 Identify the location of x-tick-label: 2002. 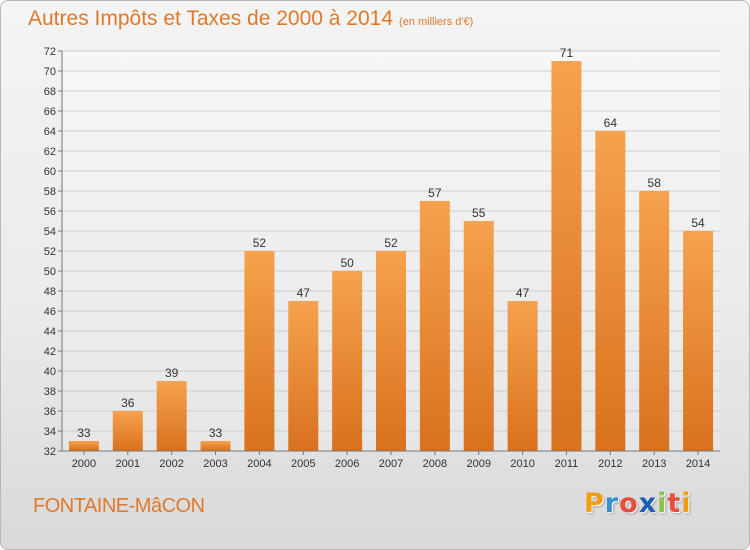
(171, 464).